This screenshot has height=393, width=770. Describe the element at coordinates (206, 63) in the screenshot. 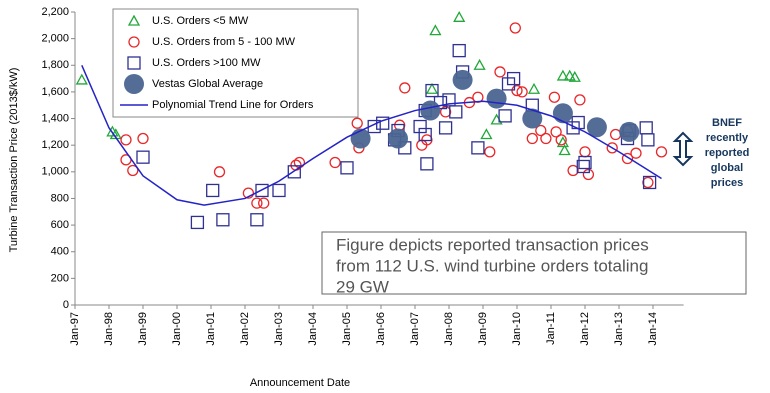

I see `legend-label: U.S. Orders >100 MW` at that location.